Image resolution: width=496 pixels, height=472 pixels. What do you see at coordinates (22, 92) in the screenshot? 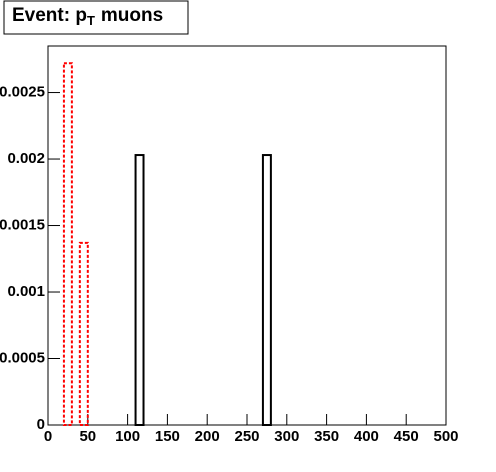
I see `y-tick-label: 0.0025` at bounding box center [22, 92].